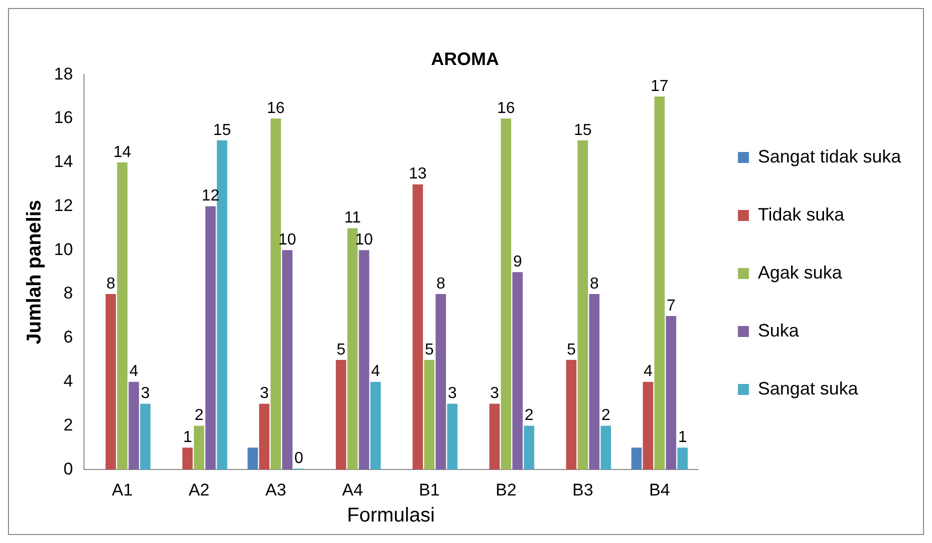  I want to click on data-label: 11, so click(352, 218).